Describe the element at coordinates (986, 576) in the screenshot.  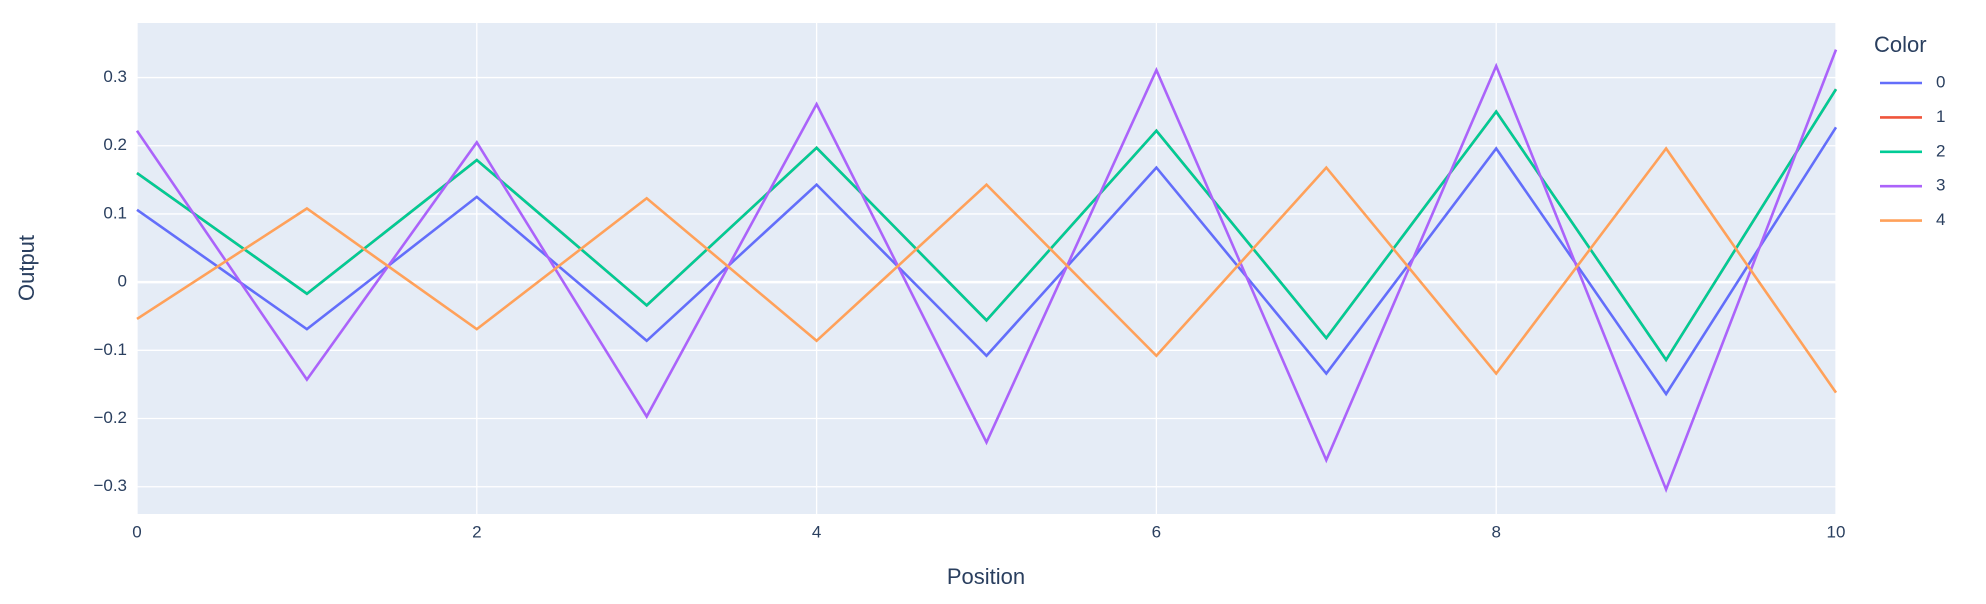
I see `x-axis-title: Position` at that location.